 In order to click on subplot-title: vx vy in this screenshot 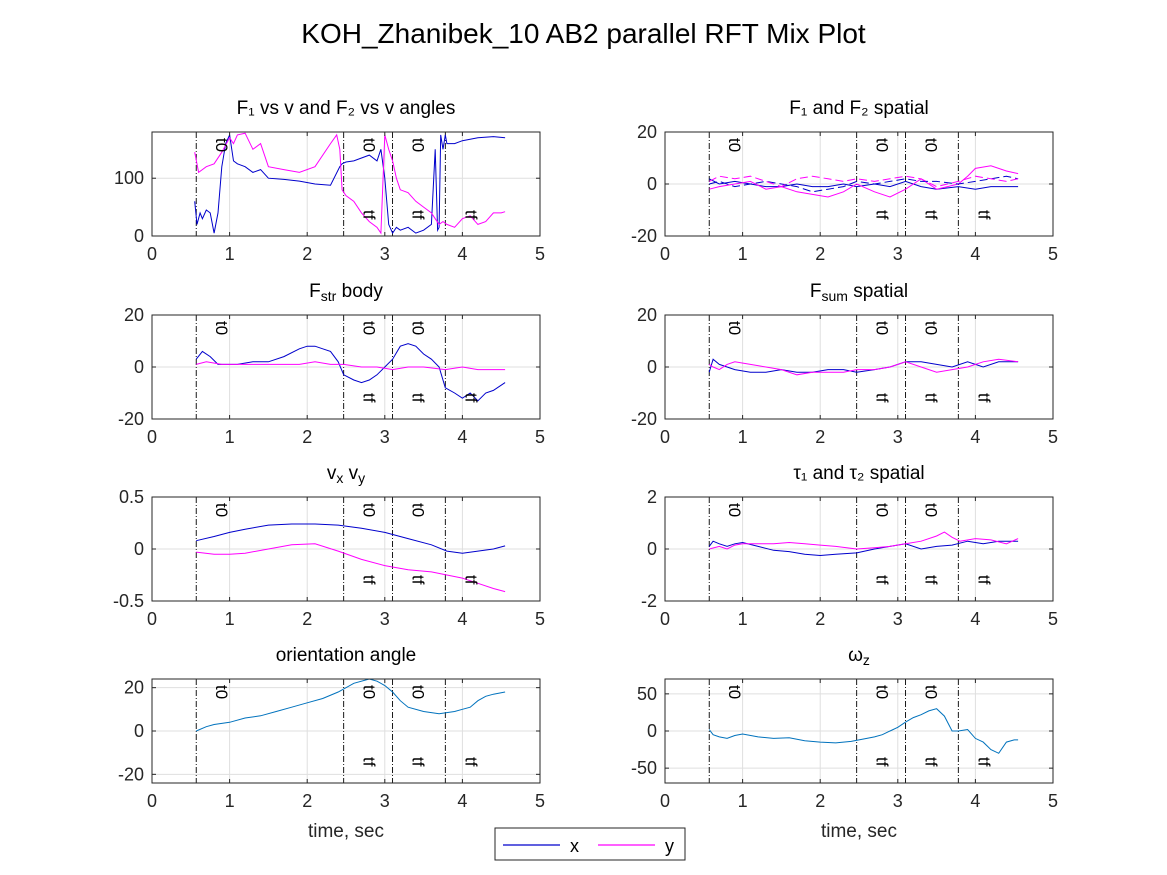, I will do `click(346, 474)`.